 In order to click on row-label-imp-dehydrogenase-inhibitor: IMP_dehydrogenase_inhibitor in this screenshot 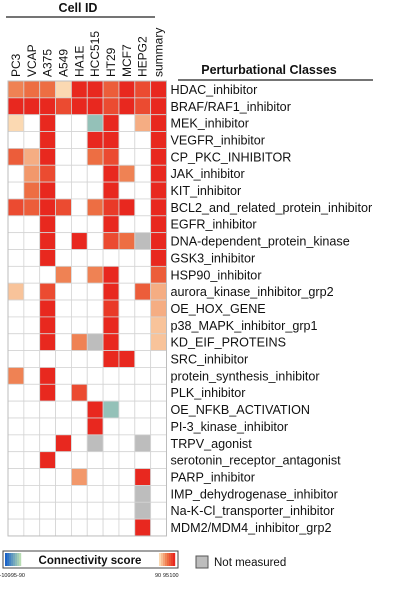, I will do `click(254, 494)`.